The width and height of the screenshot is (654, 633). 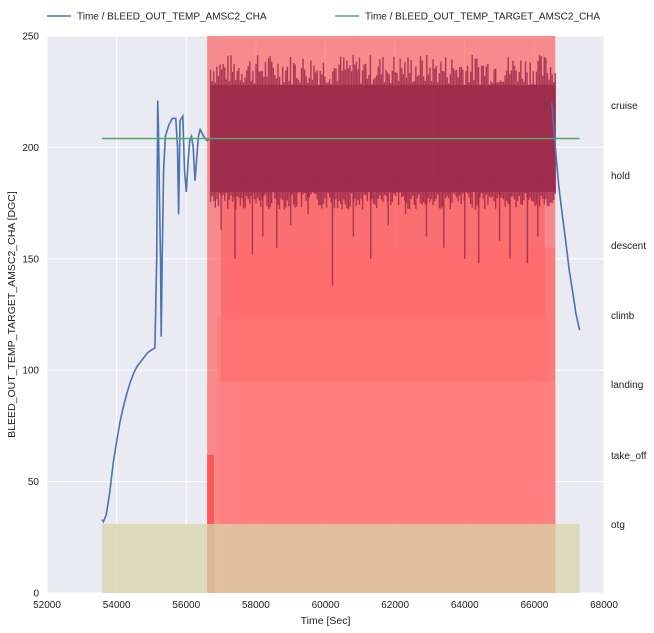 What do you see at coordinates (186, 605) in the screenshot?
I see `x-tick-label: 56000` at bounding box center [186, 605].